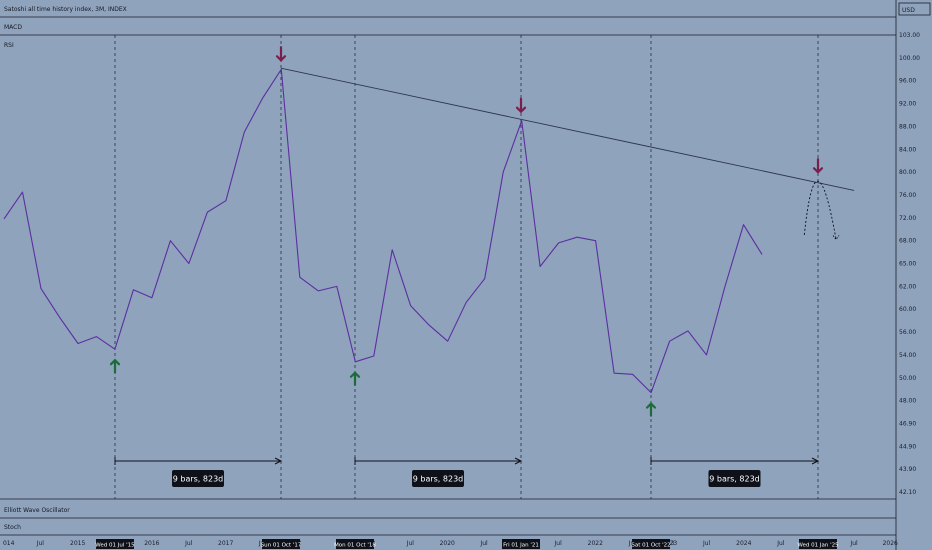 The width and height of the screenshot is (932, 550). Describe the element at coordinates (907, 378) in the screenshot. I see `y-tick-label: 50.00` at that location.